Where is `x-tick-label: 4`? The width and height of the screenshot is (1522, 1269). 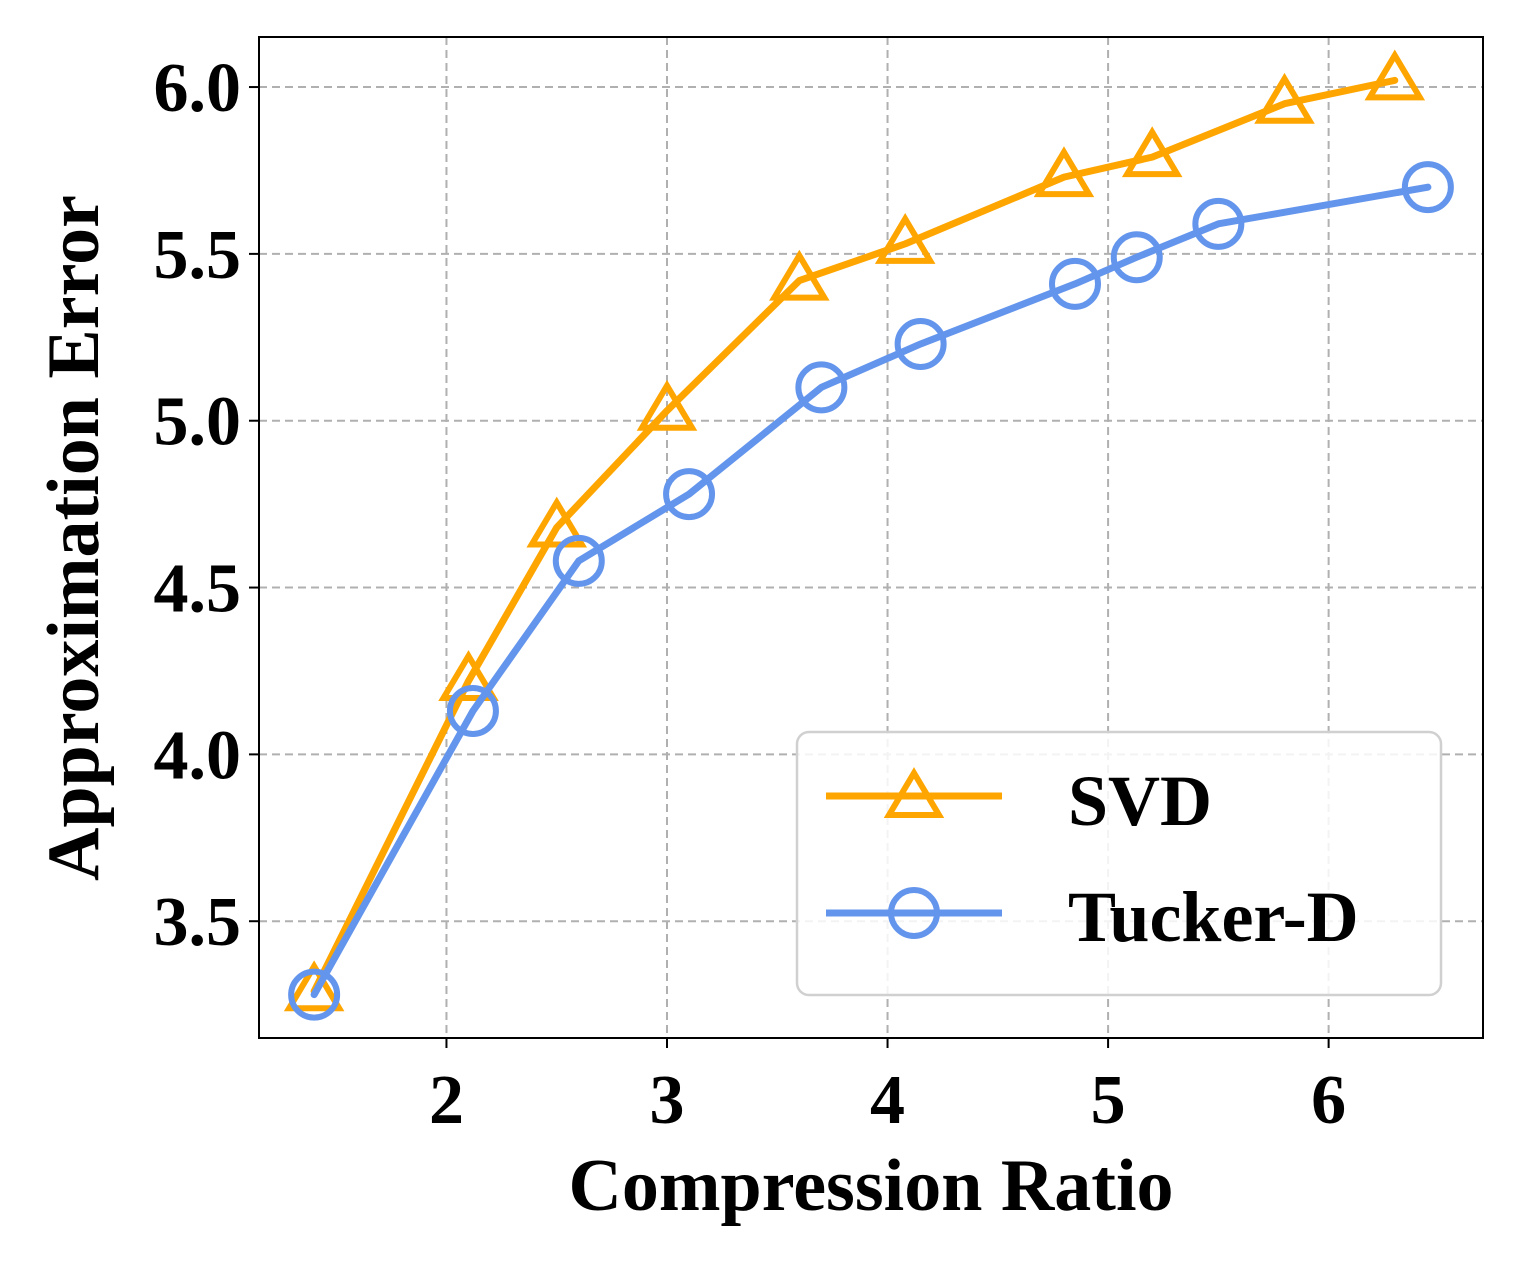 x-tick-label: 4 is located at coordinates (887, 1100).